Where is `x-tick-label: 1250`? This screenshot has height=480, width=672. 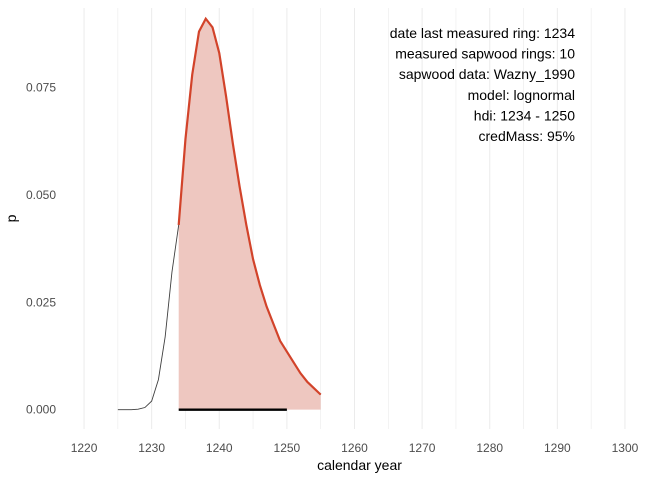
x-tick-label: 1250 is located at coordinates (287, 448).